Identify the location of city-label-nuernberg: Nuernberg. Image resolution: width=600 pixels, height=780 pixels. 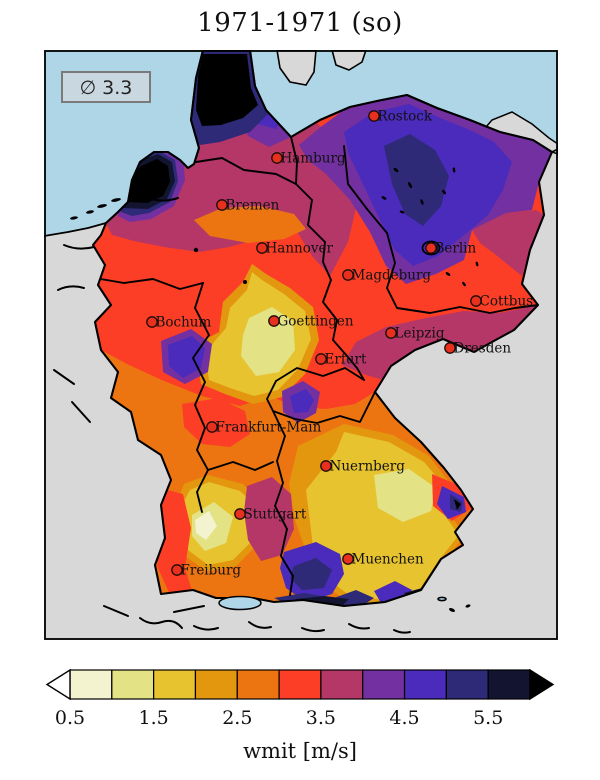
(368, 467).